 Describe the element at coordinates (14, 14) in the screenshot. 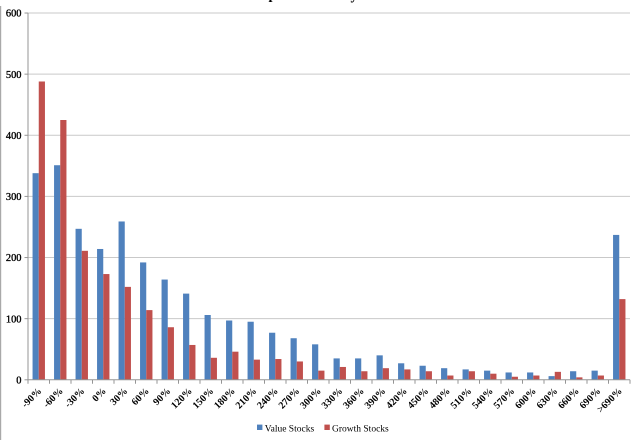

I see `svg-text: 600` at that location.